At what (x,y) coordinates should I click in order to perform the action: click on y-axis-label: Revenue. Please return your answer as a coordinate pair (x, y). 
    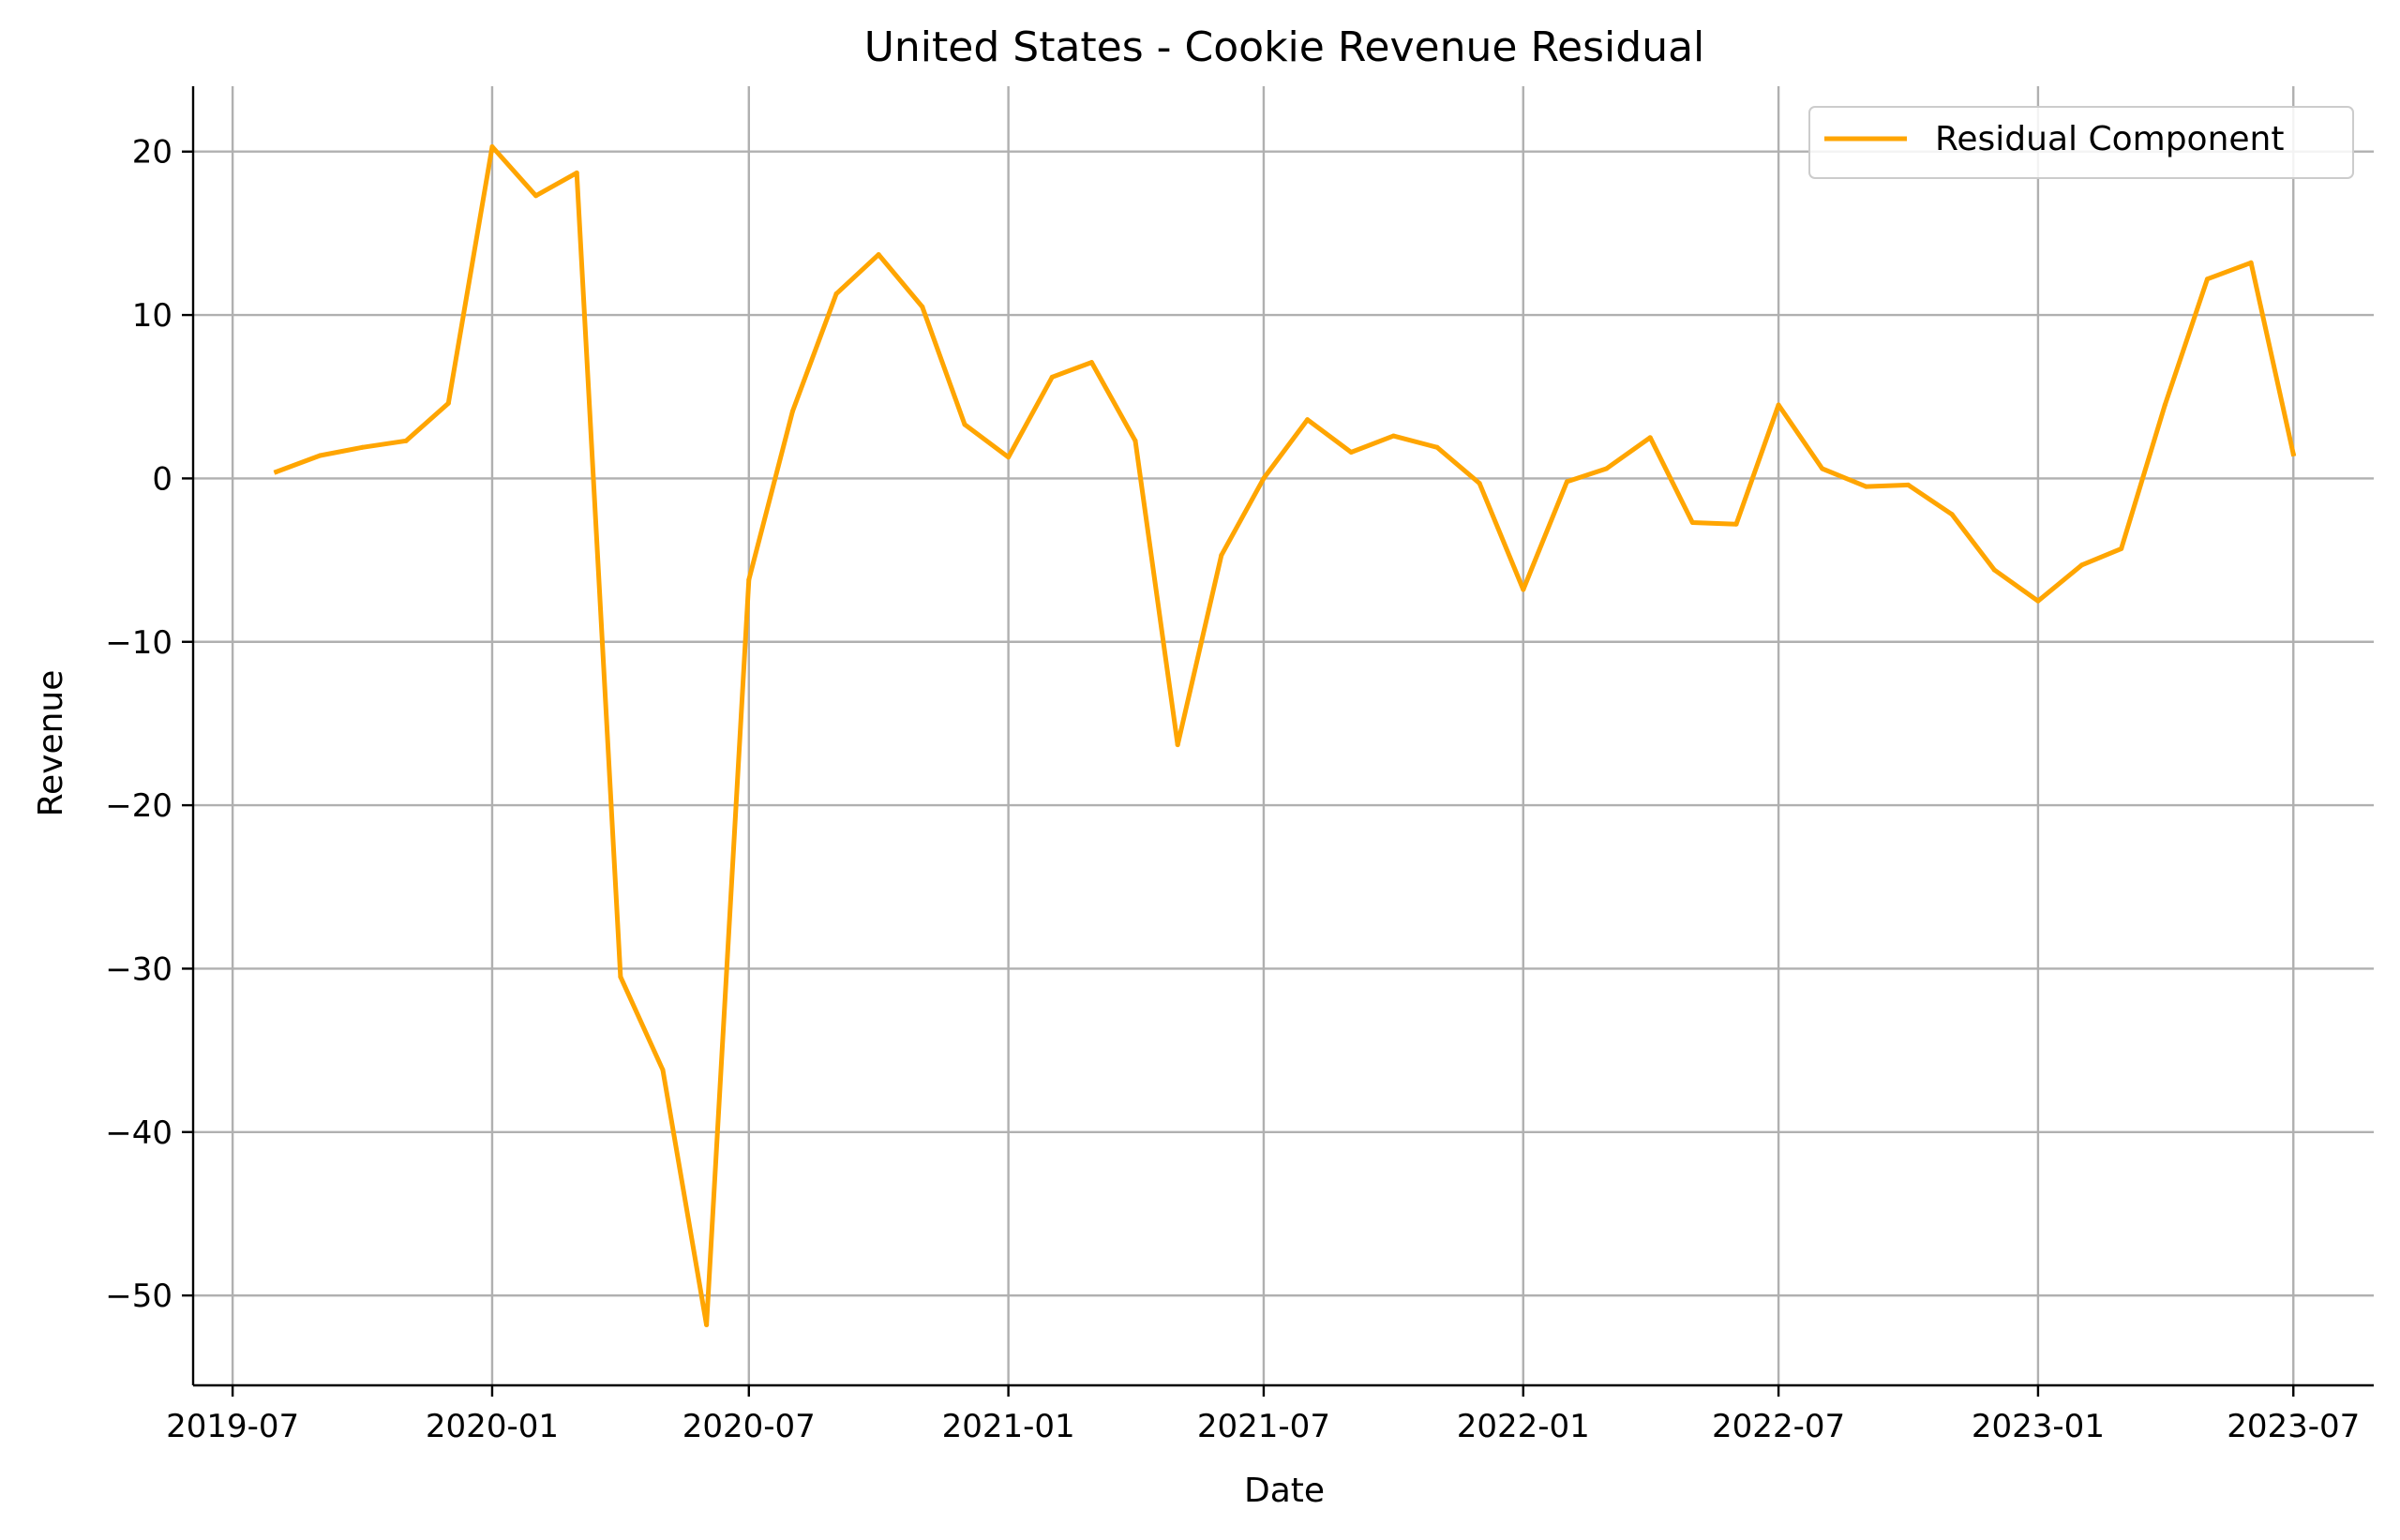
    Looking at the image, I should click on (51, 743).